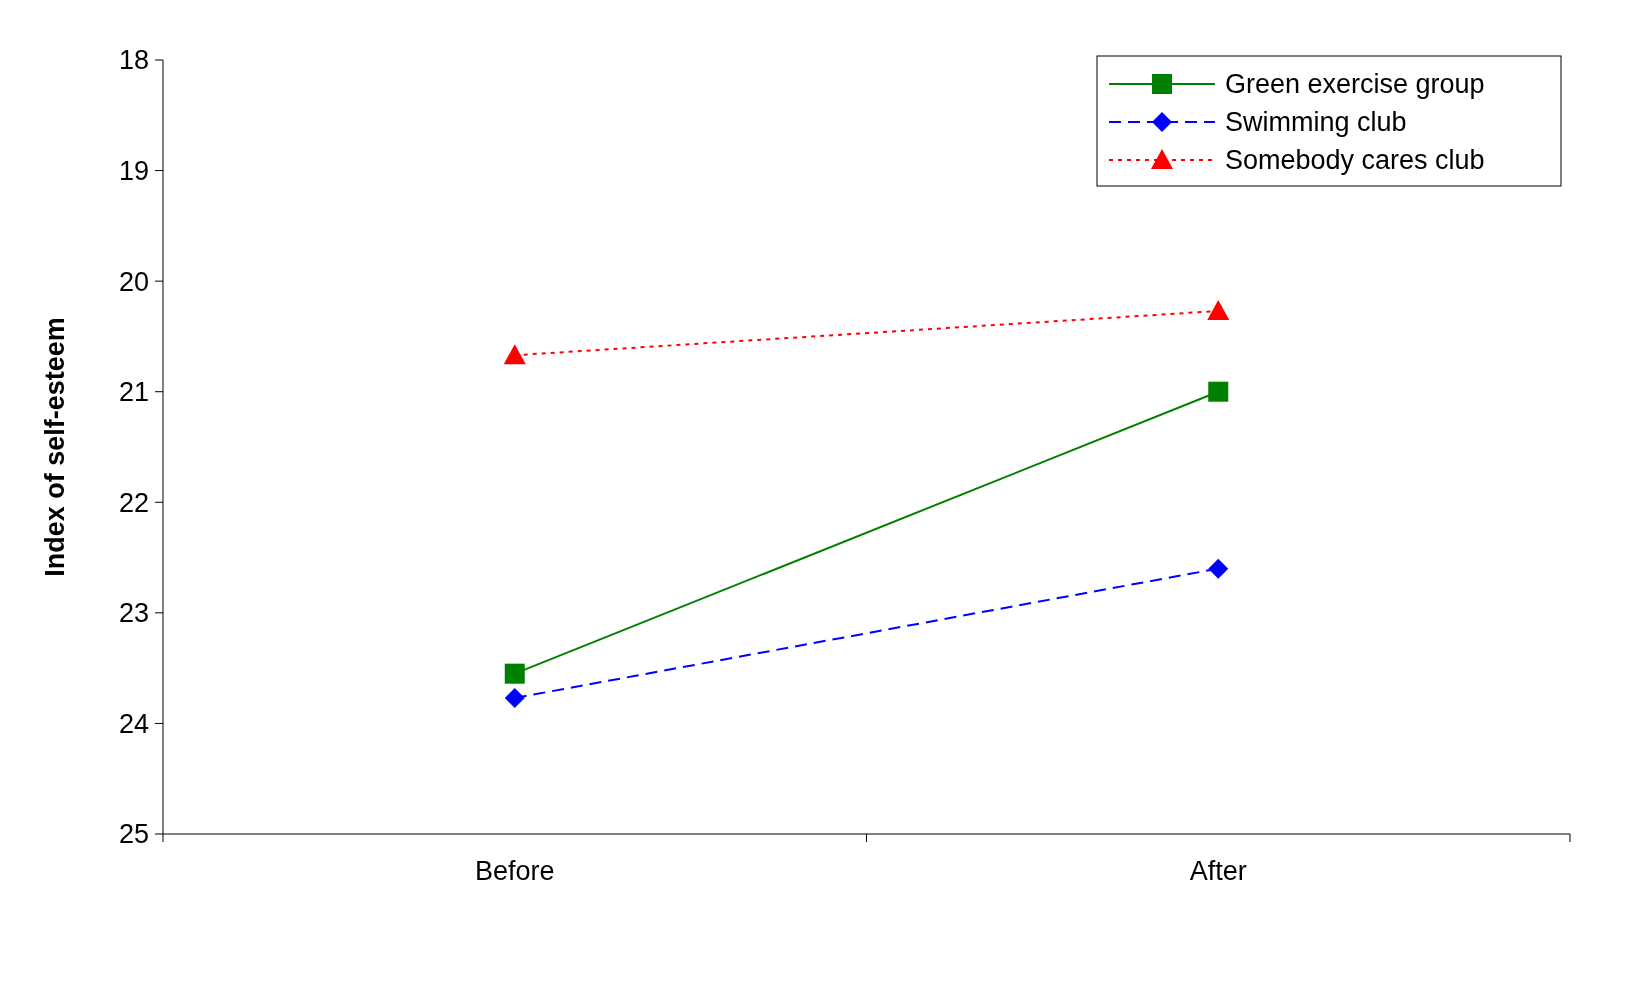 The image size is (1649, 991). Describe the element at coordinates (133, 834) in the screenshot. I see `y-tick-label: 25` at that location.